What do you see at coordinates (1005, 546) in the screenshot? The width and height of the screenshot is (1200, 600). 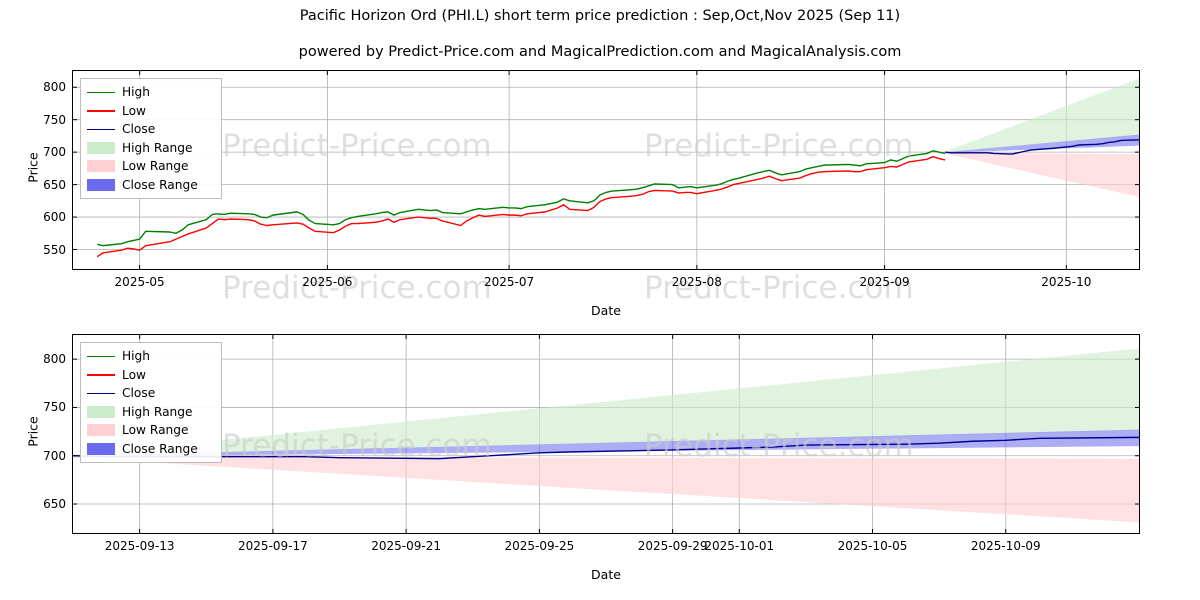 I see `bottom-chart-x-tick-label: 2025-10-09` at bounding box center [1005, 546].